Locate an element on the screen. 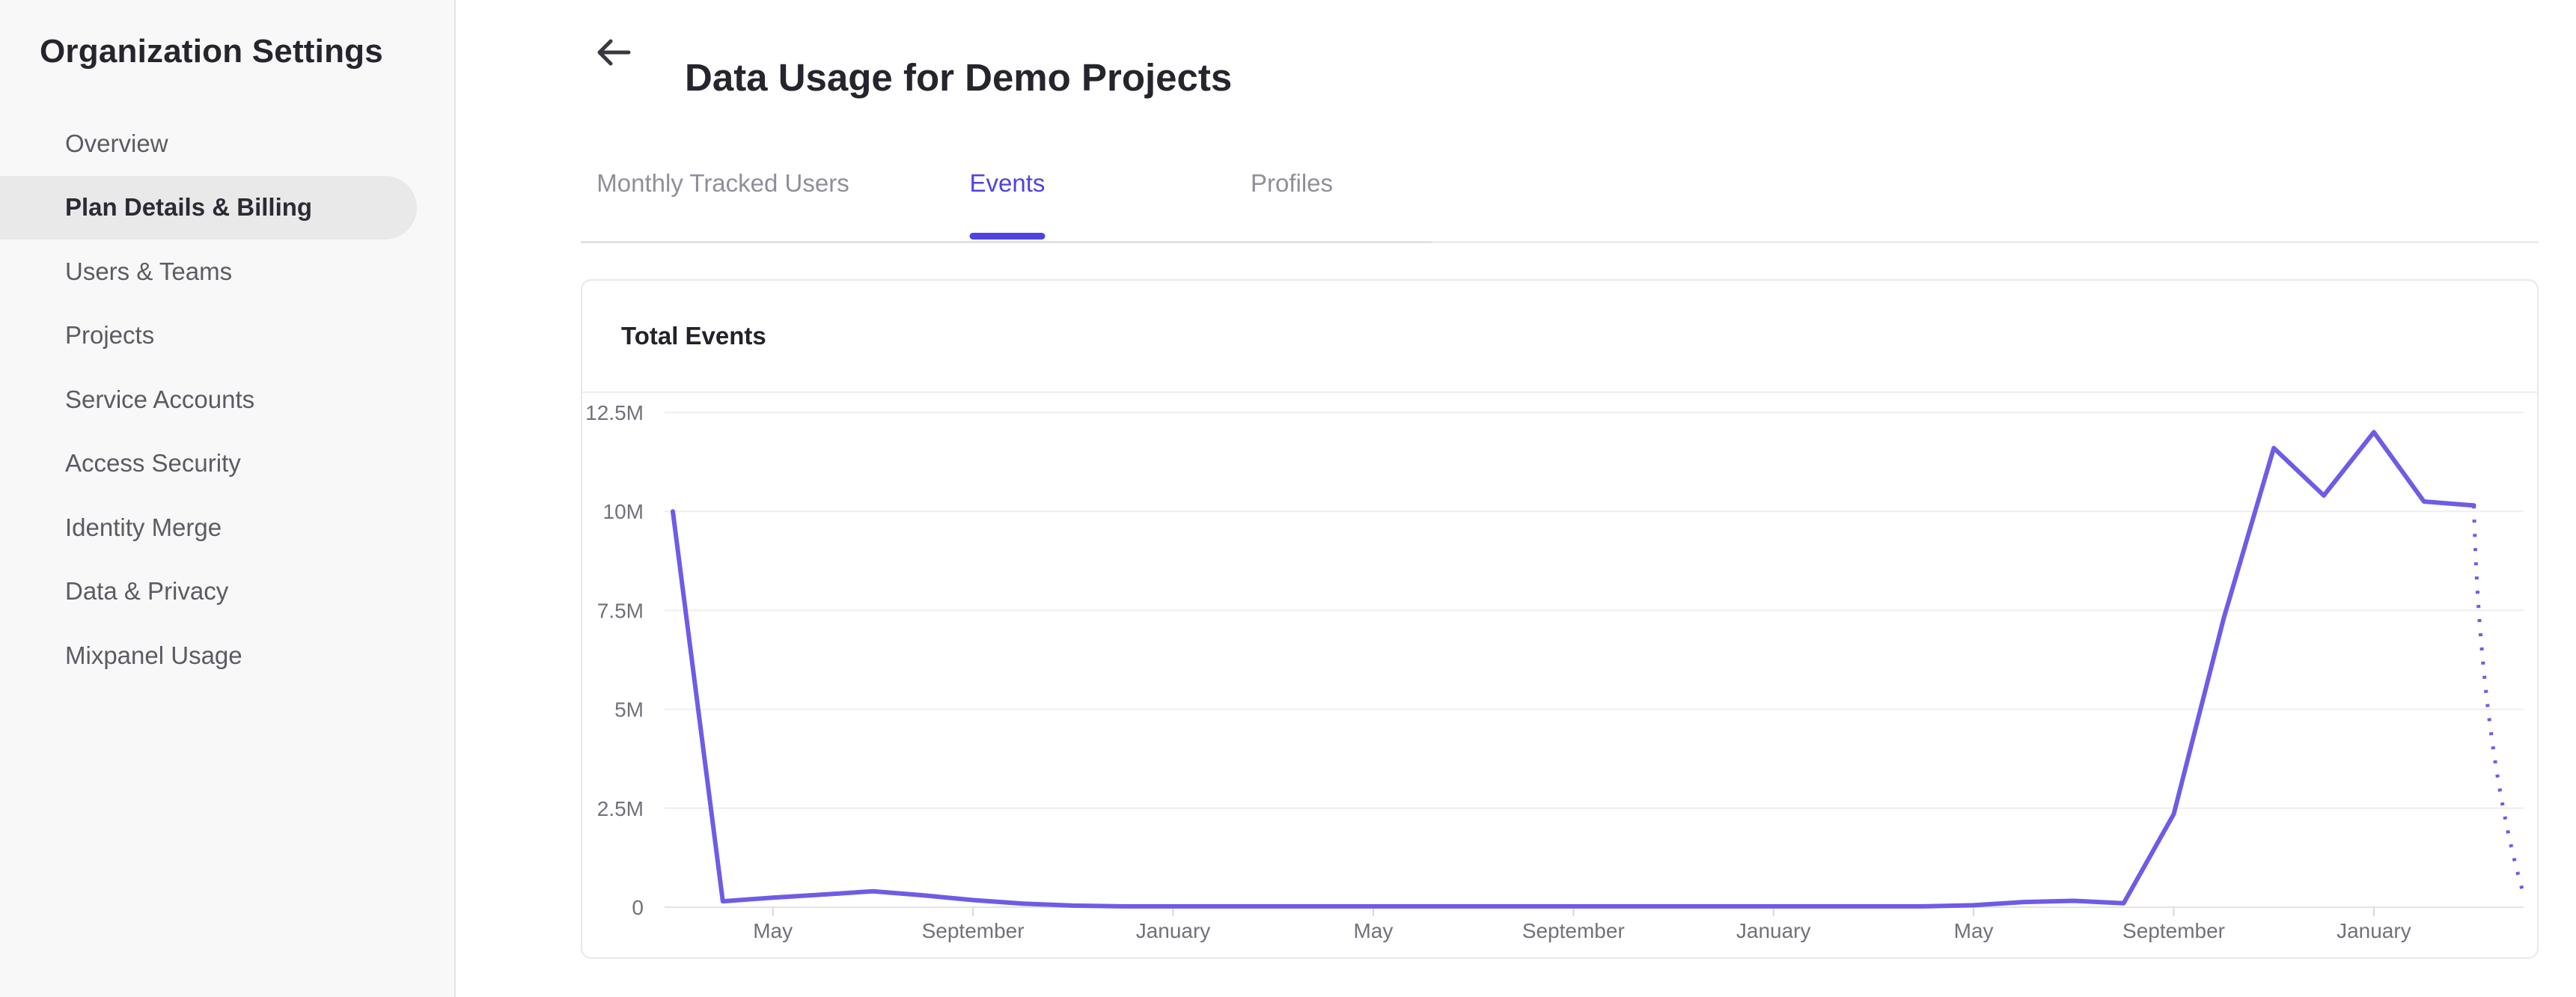  svg-text: 12.5M is located at coordinates (614, 412).